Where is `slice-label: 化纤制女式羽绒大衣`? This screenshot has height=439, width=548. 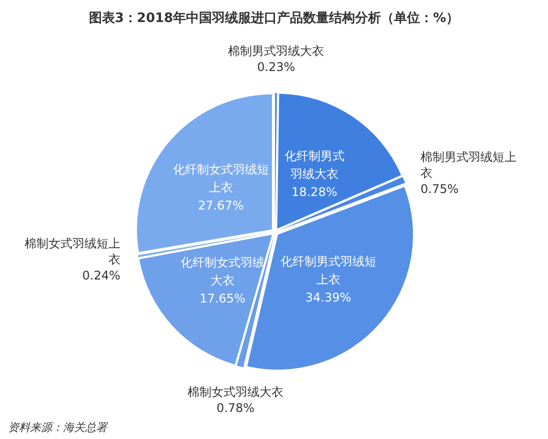
slice-label: 化纤制女式羽绒大衣 is located at coordinates (222, 272).